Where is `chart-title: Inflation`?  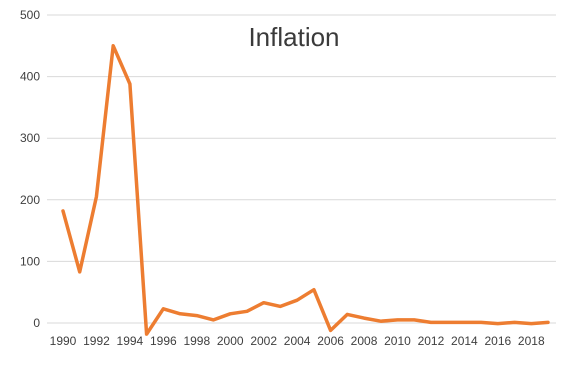
chart-title: Inflation is located at coordinates (293, 37).